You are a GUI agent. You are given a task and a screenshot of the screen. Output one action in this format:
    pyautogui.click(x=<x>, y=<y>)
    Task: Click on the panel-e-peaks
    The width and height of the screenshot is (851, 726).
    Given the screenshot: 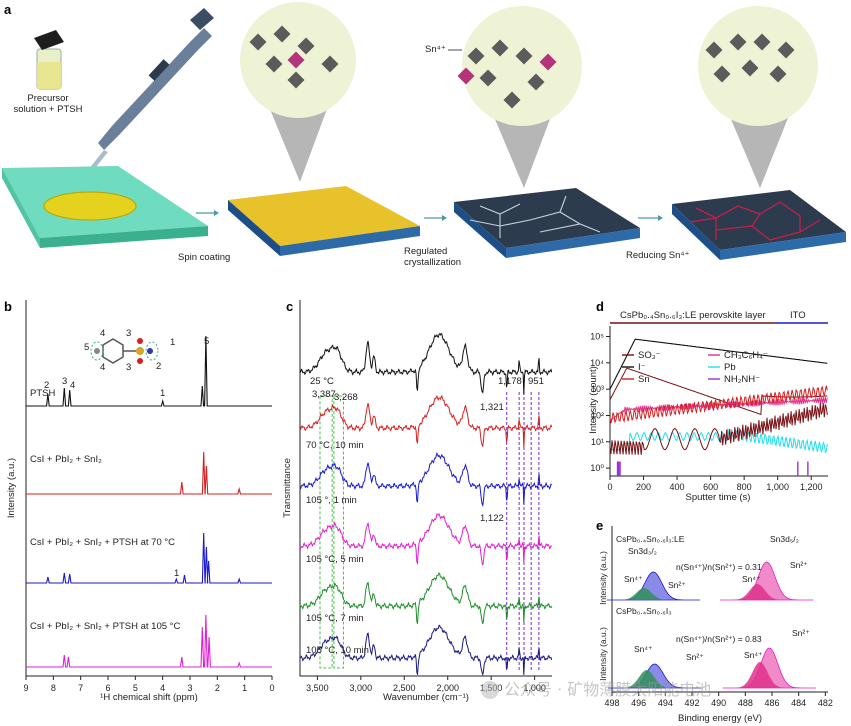 What is the action you would take?
    pyautogui.click(x=706, y=625)
    